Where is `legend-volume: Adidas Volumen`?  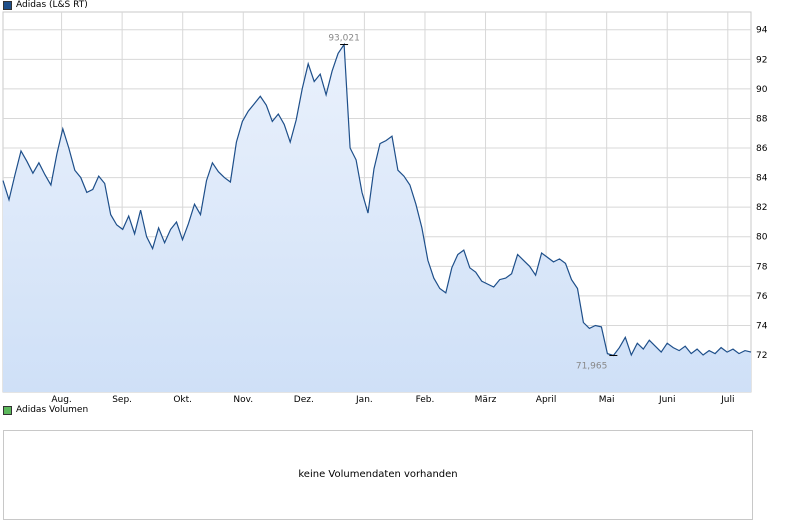
legend-volume: Adidas Volumen is located at coordinates (45, 410).